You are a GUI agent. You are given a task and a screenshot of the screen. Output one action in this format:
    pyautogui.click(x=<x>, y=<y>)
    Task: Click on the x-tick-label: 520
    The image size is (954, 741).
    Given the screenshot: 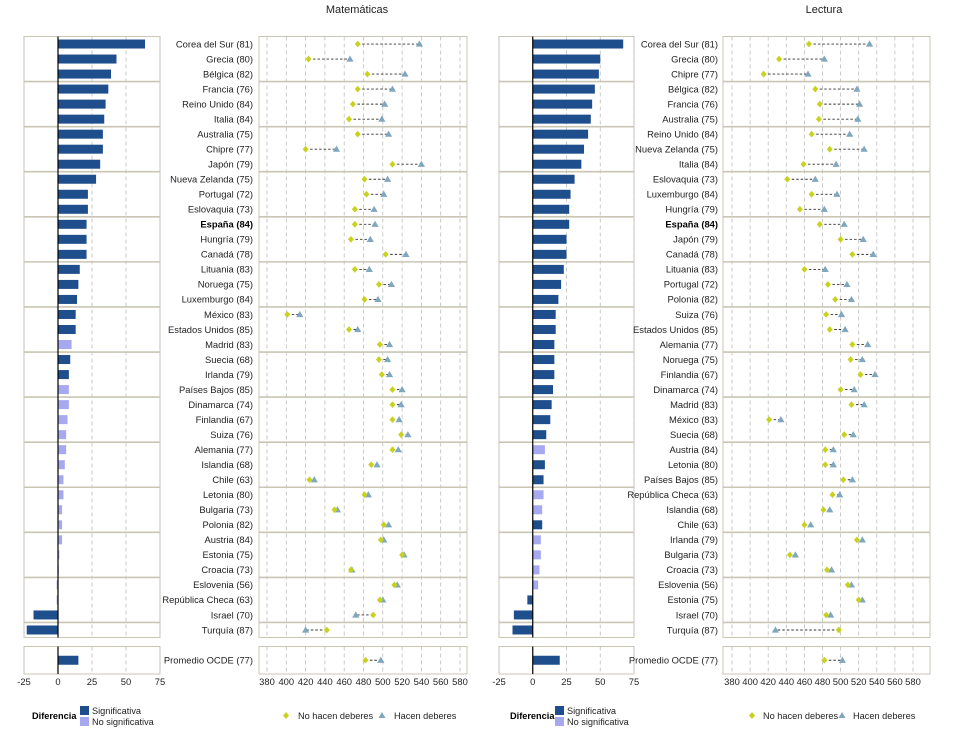 What is the action you would take?
    pyautogui.click(x=859, y=681)
    